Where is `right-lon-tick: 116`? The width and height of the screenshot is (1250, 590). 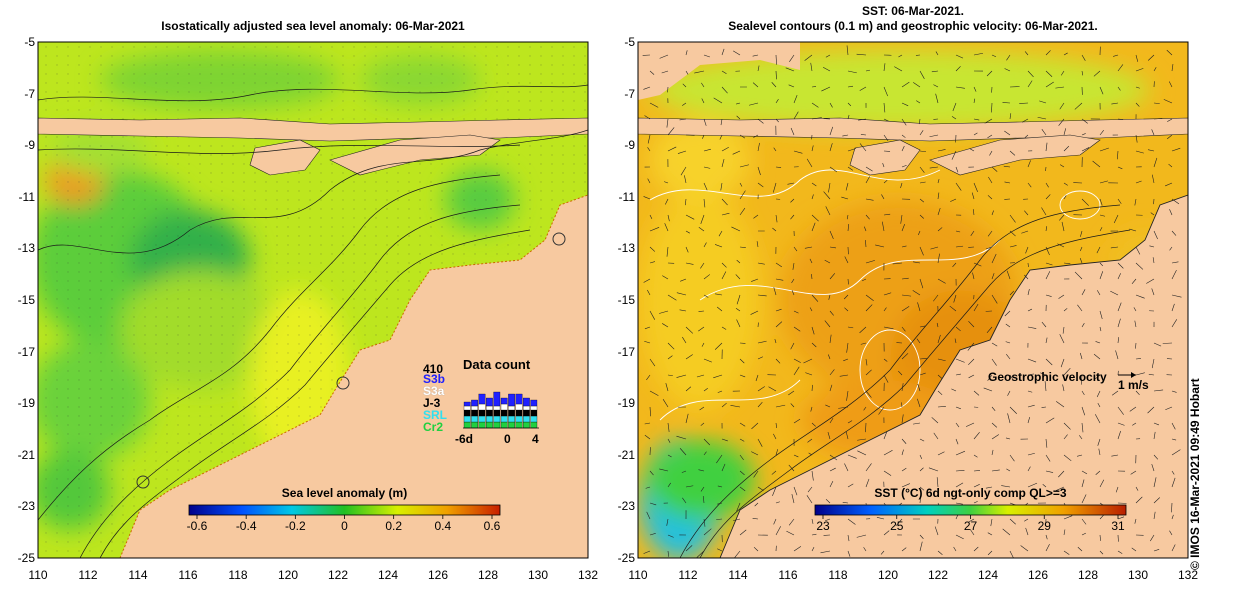
right-lon-tick: 116 is located at coordinates (788, 575).